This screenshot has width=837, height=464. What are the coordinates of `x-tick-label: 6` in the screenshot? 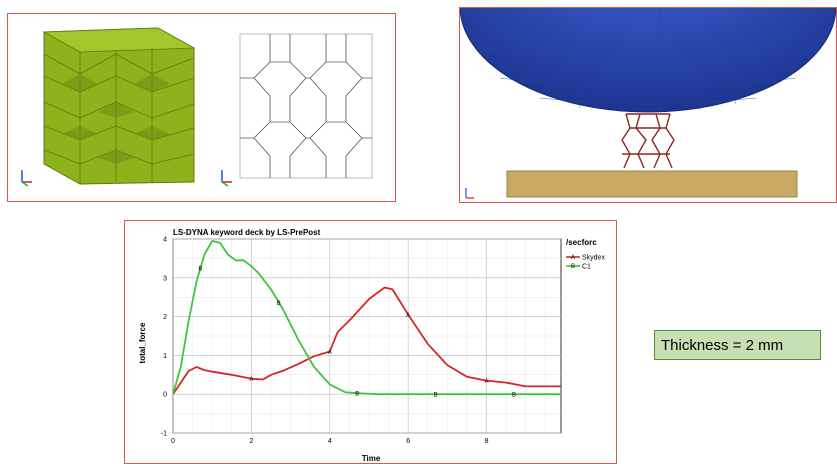 It's located at (408, 441).